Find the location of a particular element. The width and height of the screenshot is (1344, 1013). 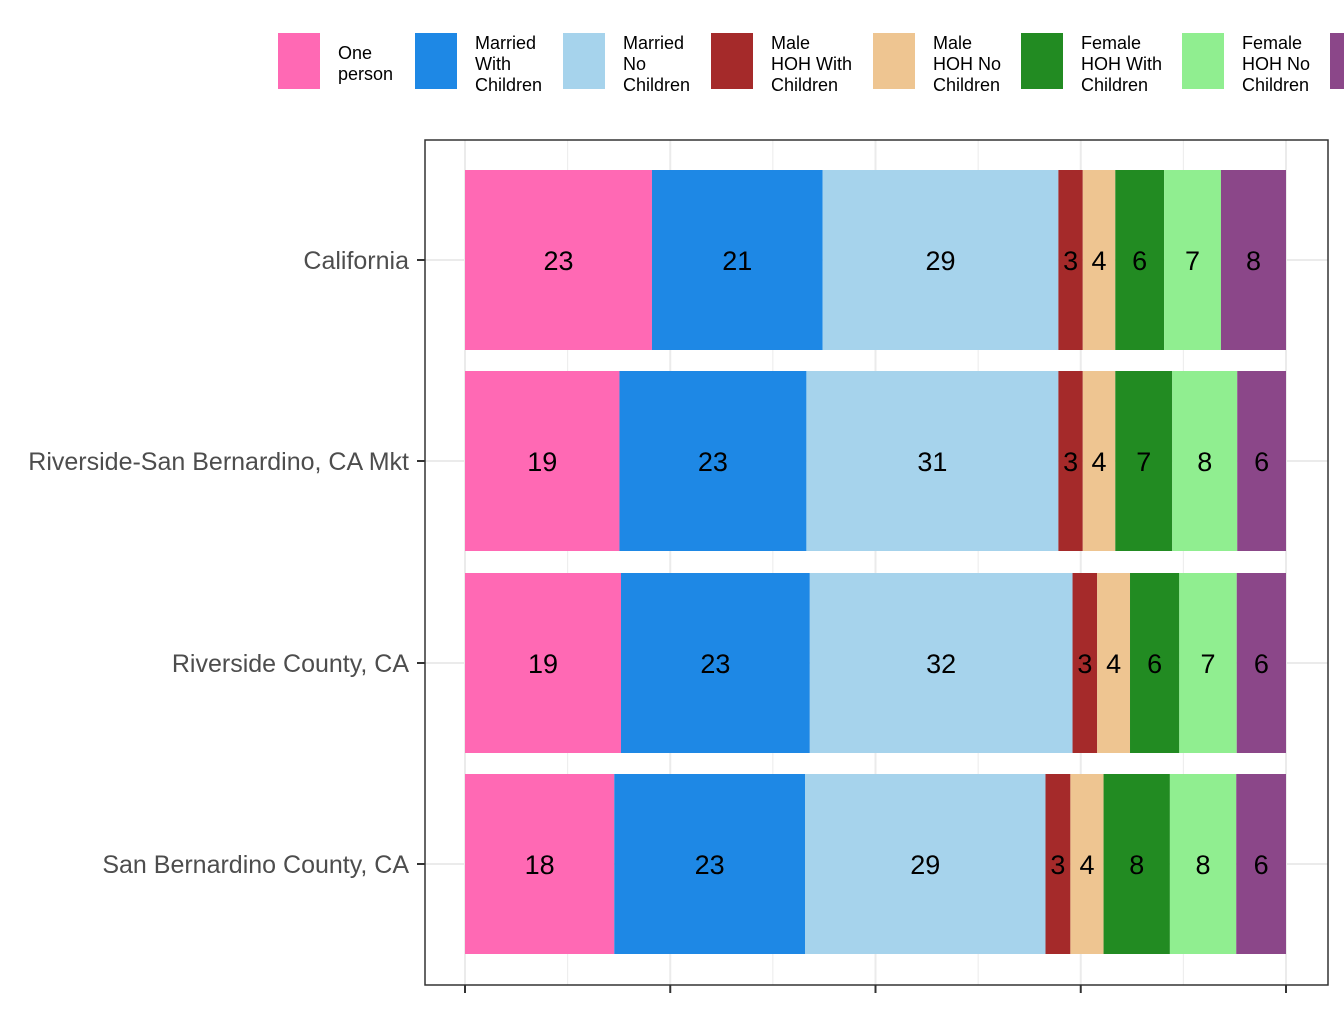

y-tick-label: San Bernardino County, CA is located at coordinates (255, 865).